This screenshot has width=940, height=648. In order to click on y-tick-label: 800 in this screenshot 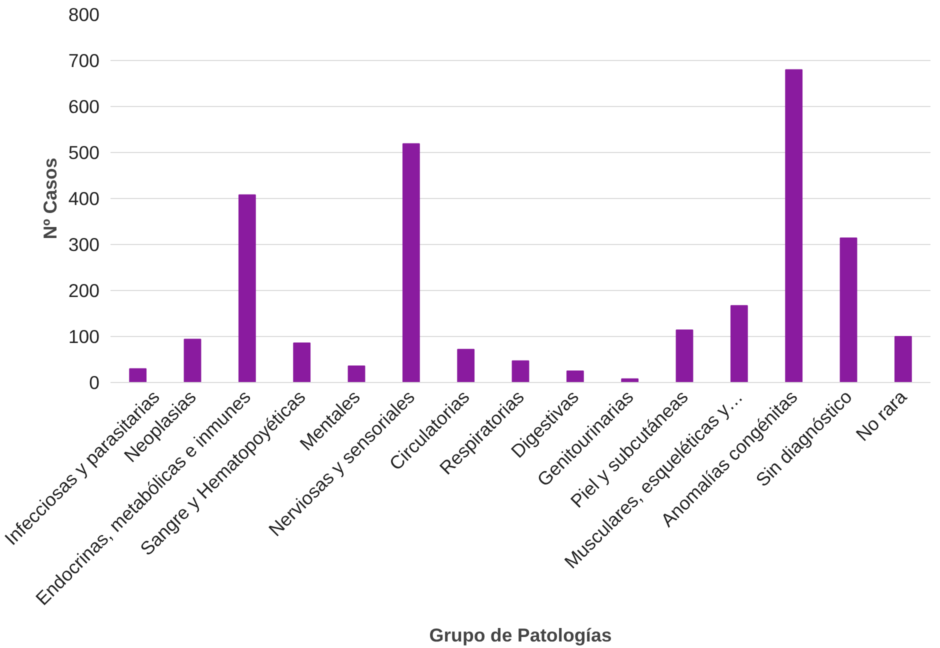, I will do `click(84, 14)`.